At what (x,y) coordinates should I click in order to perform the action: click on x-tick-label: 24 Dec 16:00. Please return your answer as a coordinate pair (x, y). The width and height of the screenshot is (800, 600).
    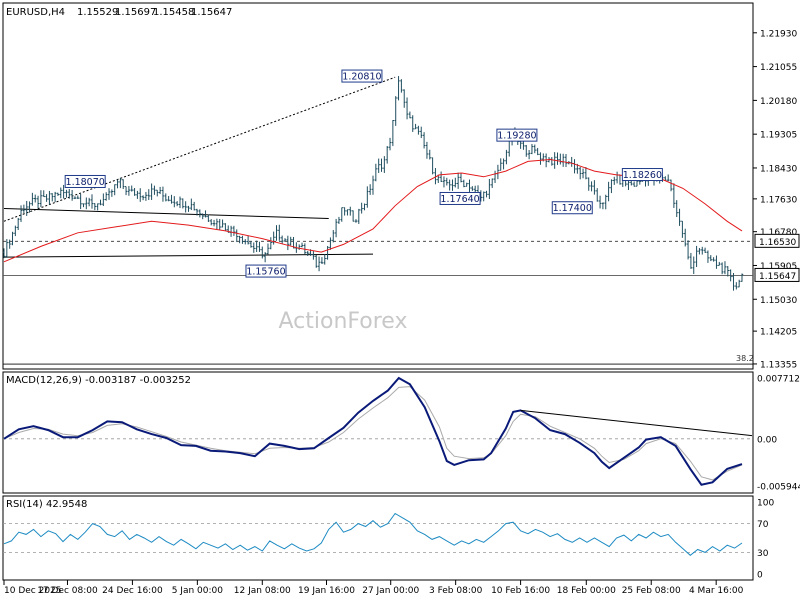
    Looking at the image, I should click on (132, 591).